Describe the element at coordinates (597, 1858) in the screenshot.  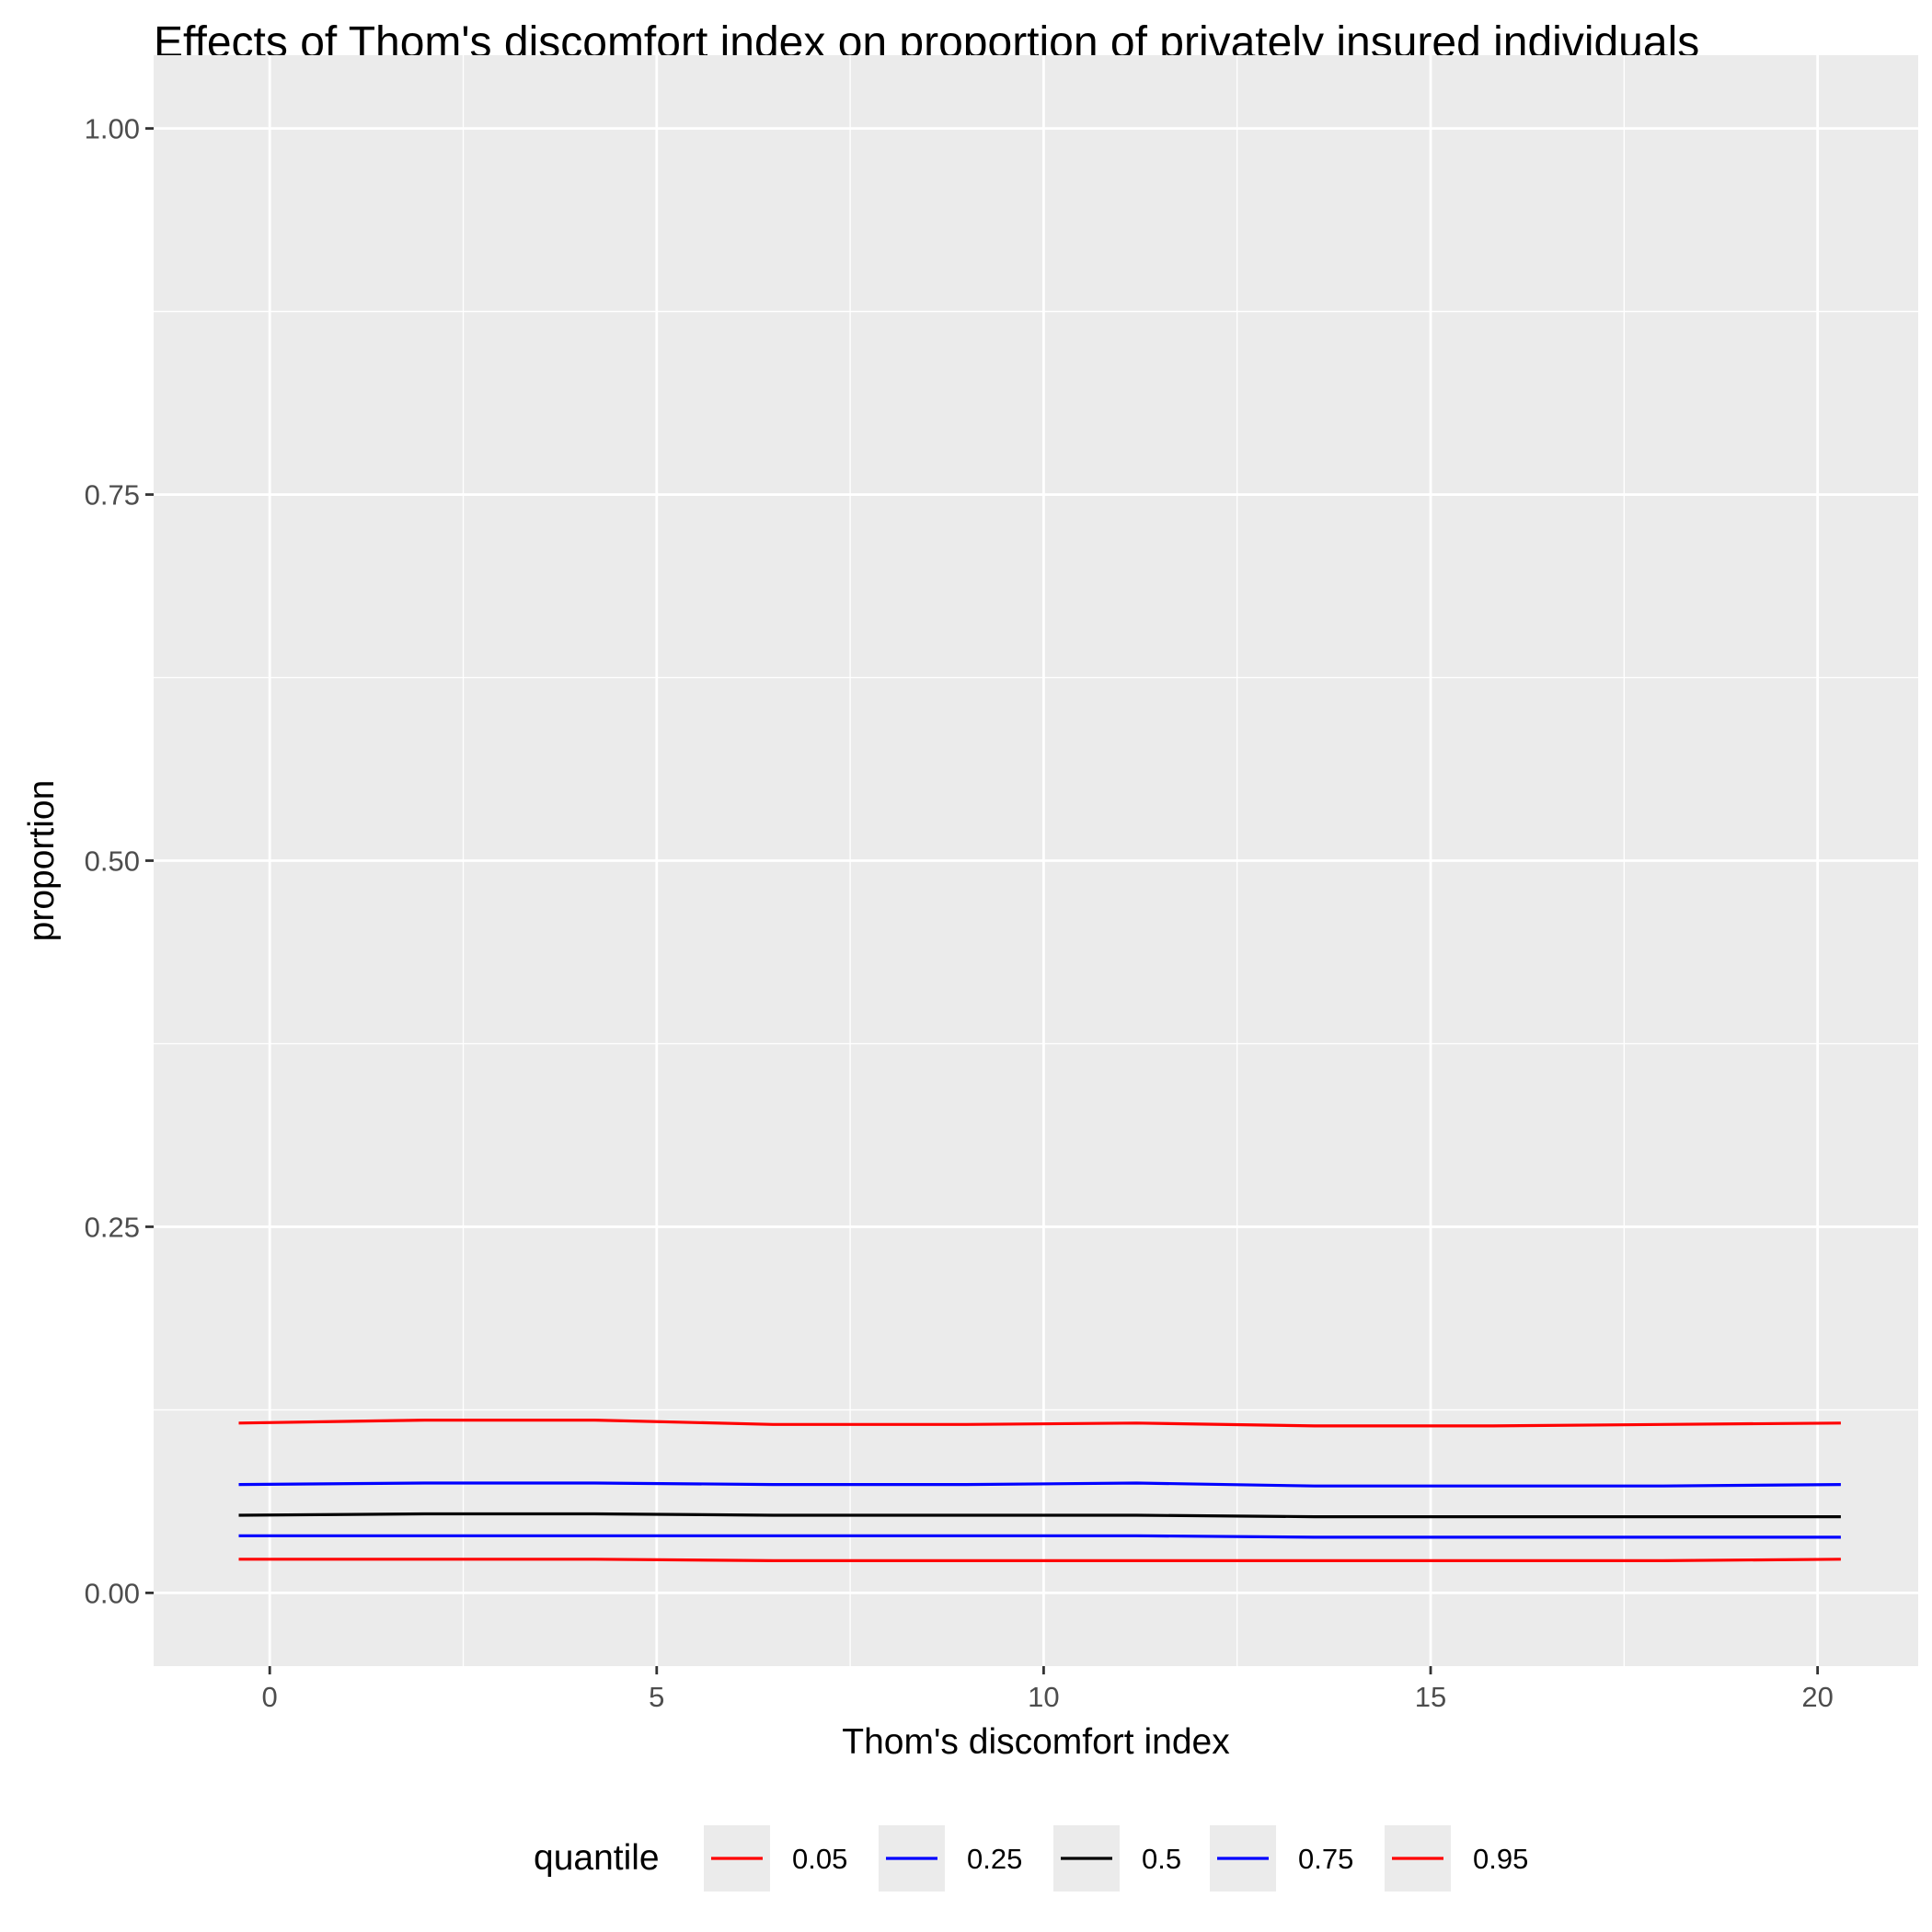
I see `legend-title: quantile` at that location.